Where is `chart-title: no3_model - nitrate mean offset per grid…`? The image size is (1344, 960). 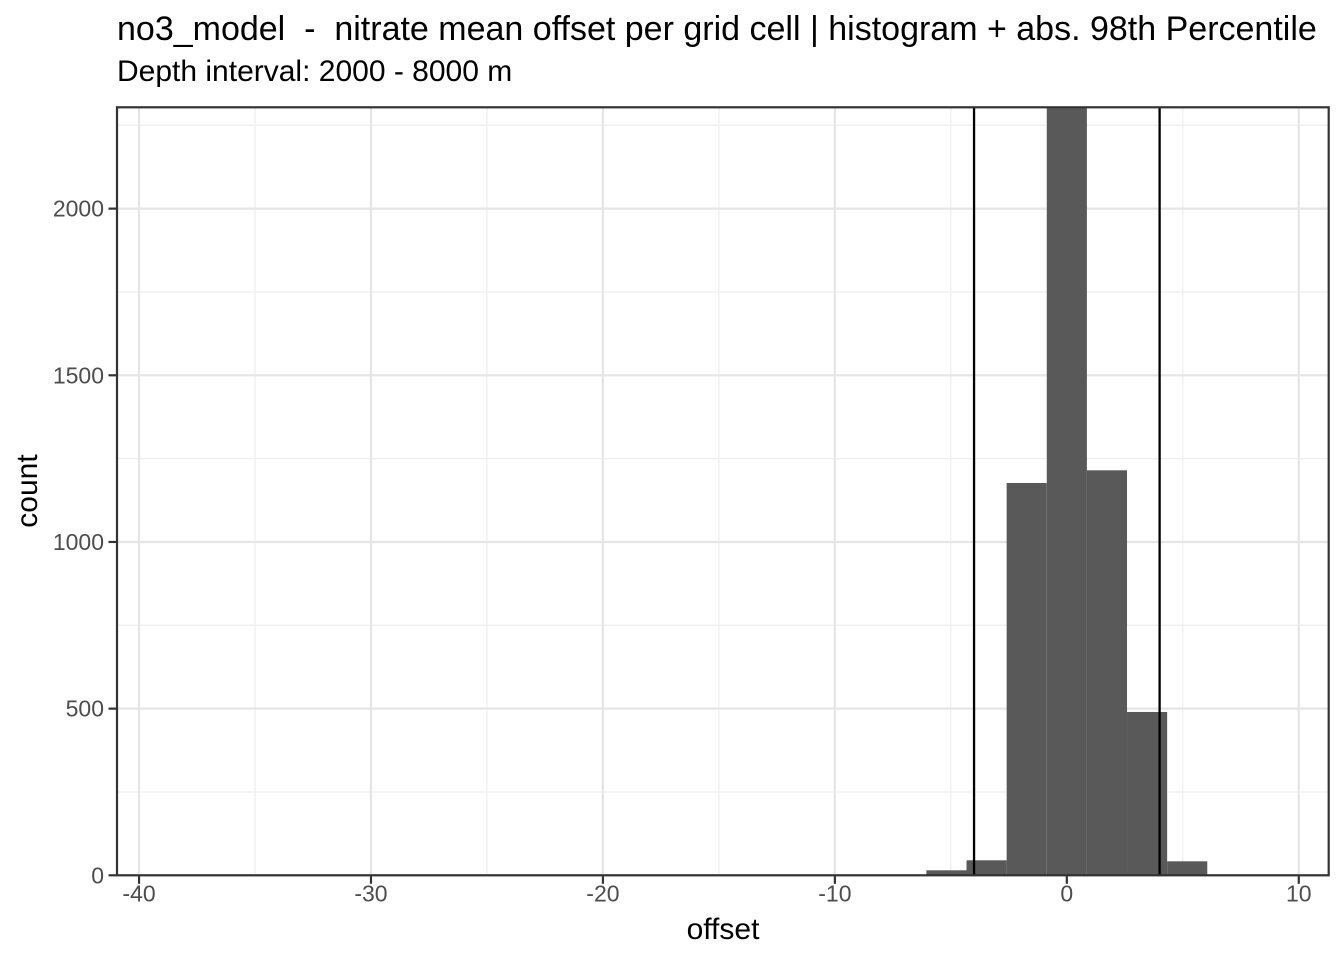
chart-title: no3_model - nitrate mean offset per grid… is located at coordinates (717, 29).